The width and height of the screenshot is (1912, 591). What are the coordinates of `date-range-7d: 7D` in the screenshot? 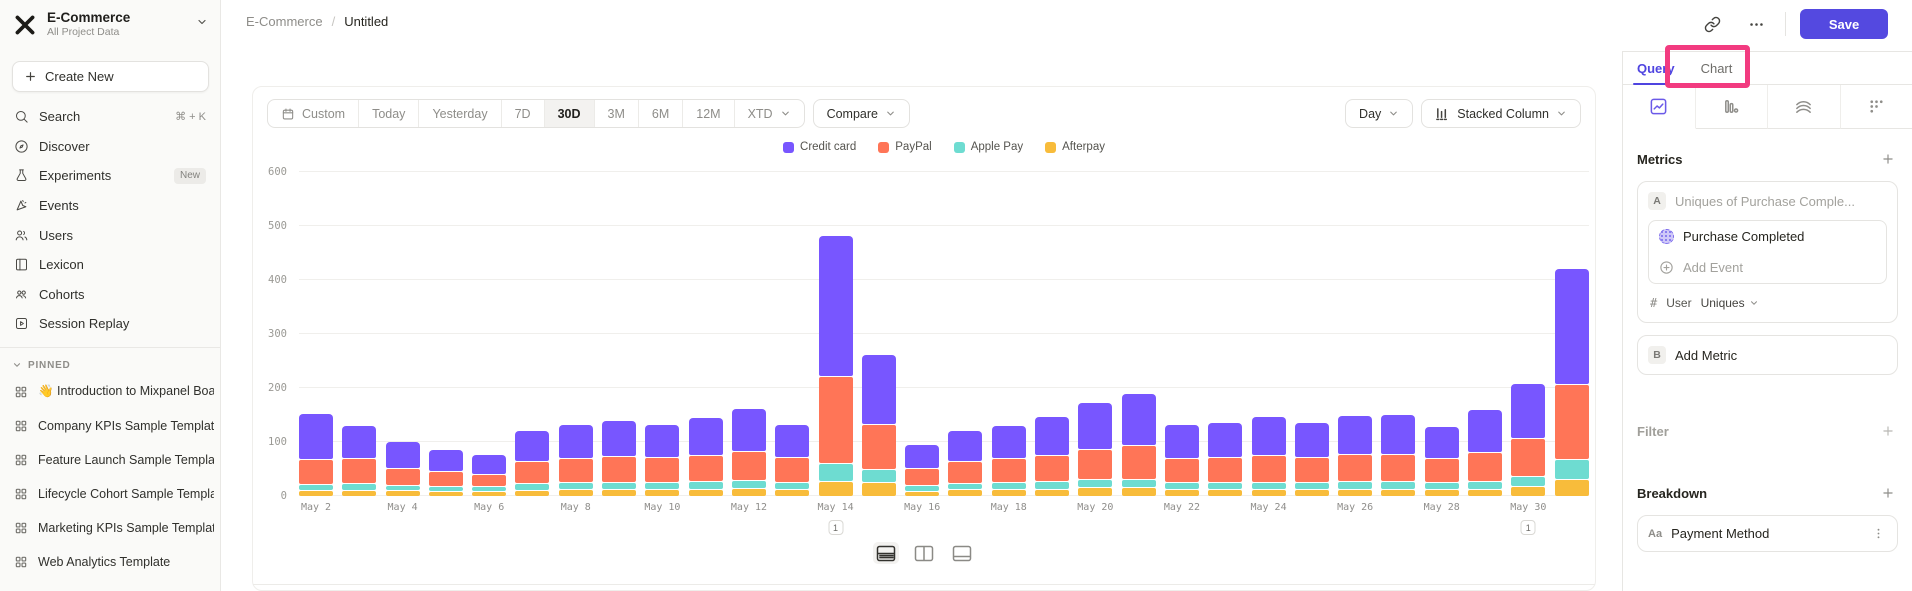 It's located at (523, 113).